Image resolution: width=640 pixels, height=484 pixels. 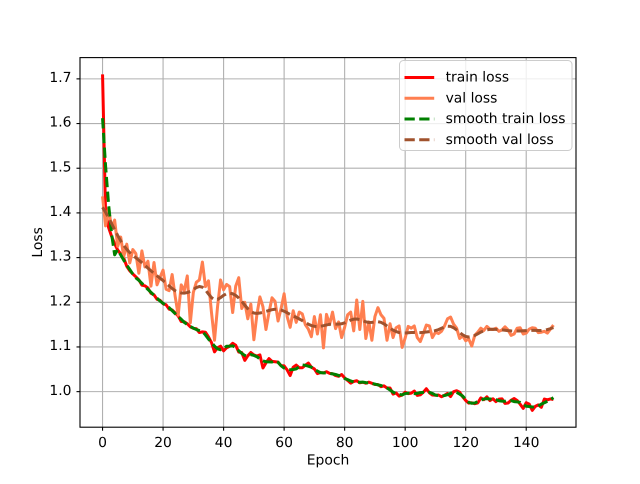 I want to click on y-tick-label: 1.3, so click(x=60, y=257).